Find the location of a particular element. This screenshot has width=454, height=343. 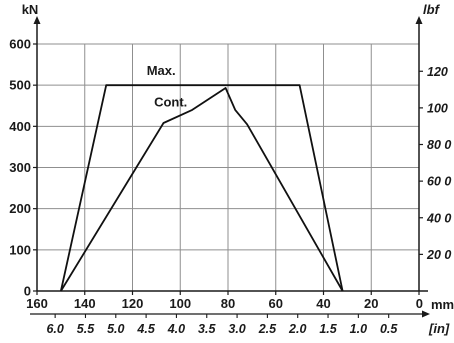

x-axis-unit: mm is located at coordinates (442, 304).